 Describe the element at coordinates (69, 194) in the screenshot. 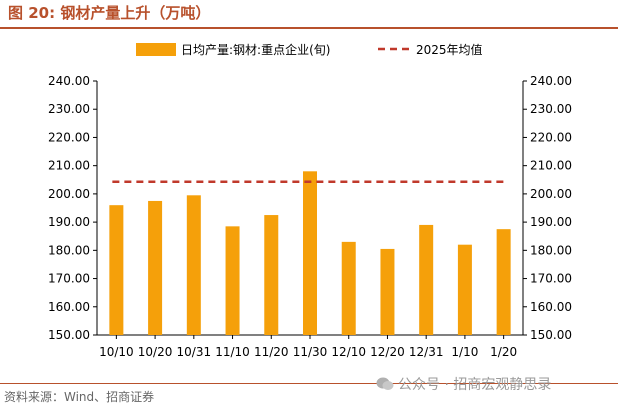

I see `y-tick-label-left: 200.00` at that location.